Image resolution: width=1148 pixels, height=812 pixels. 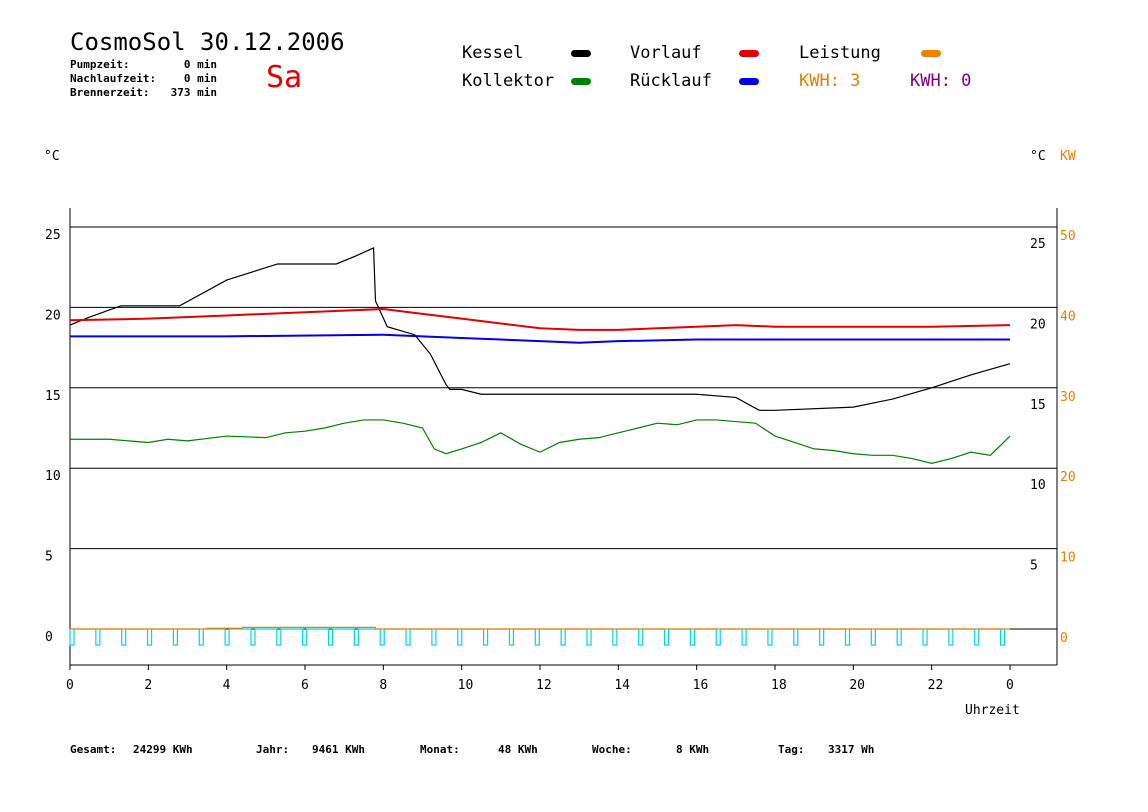 What do you see at coordinates (992, 710) in the screenshot?
I see `x-axis-label: Uhrzeit` at bounding box center [992, 710].